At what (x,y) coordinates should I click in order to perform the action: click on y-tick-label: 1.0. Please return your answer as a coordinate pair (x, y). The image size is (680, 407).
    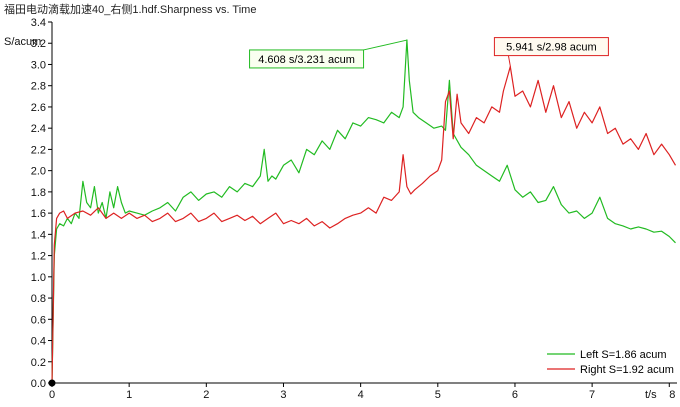
    Looking at the image, I should click on (38, 278).